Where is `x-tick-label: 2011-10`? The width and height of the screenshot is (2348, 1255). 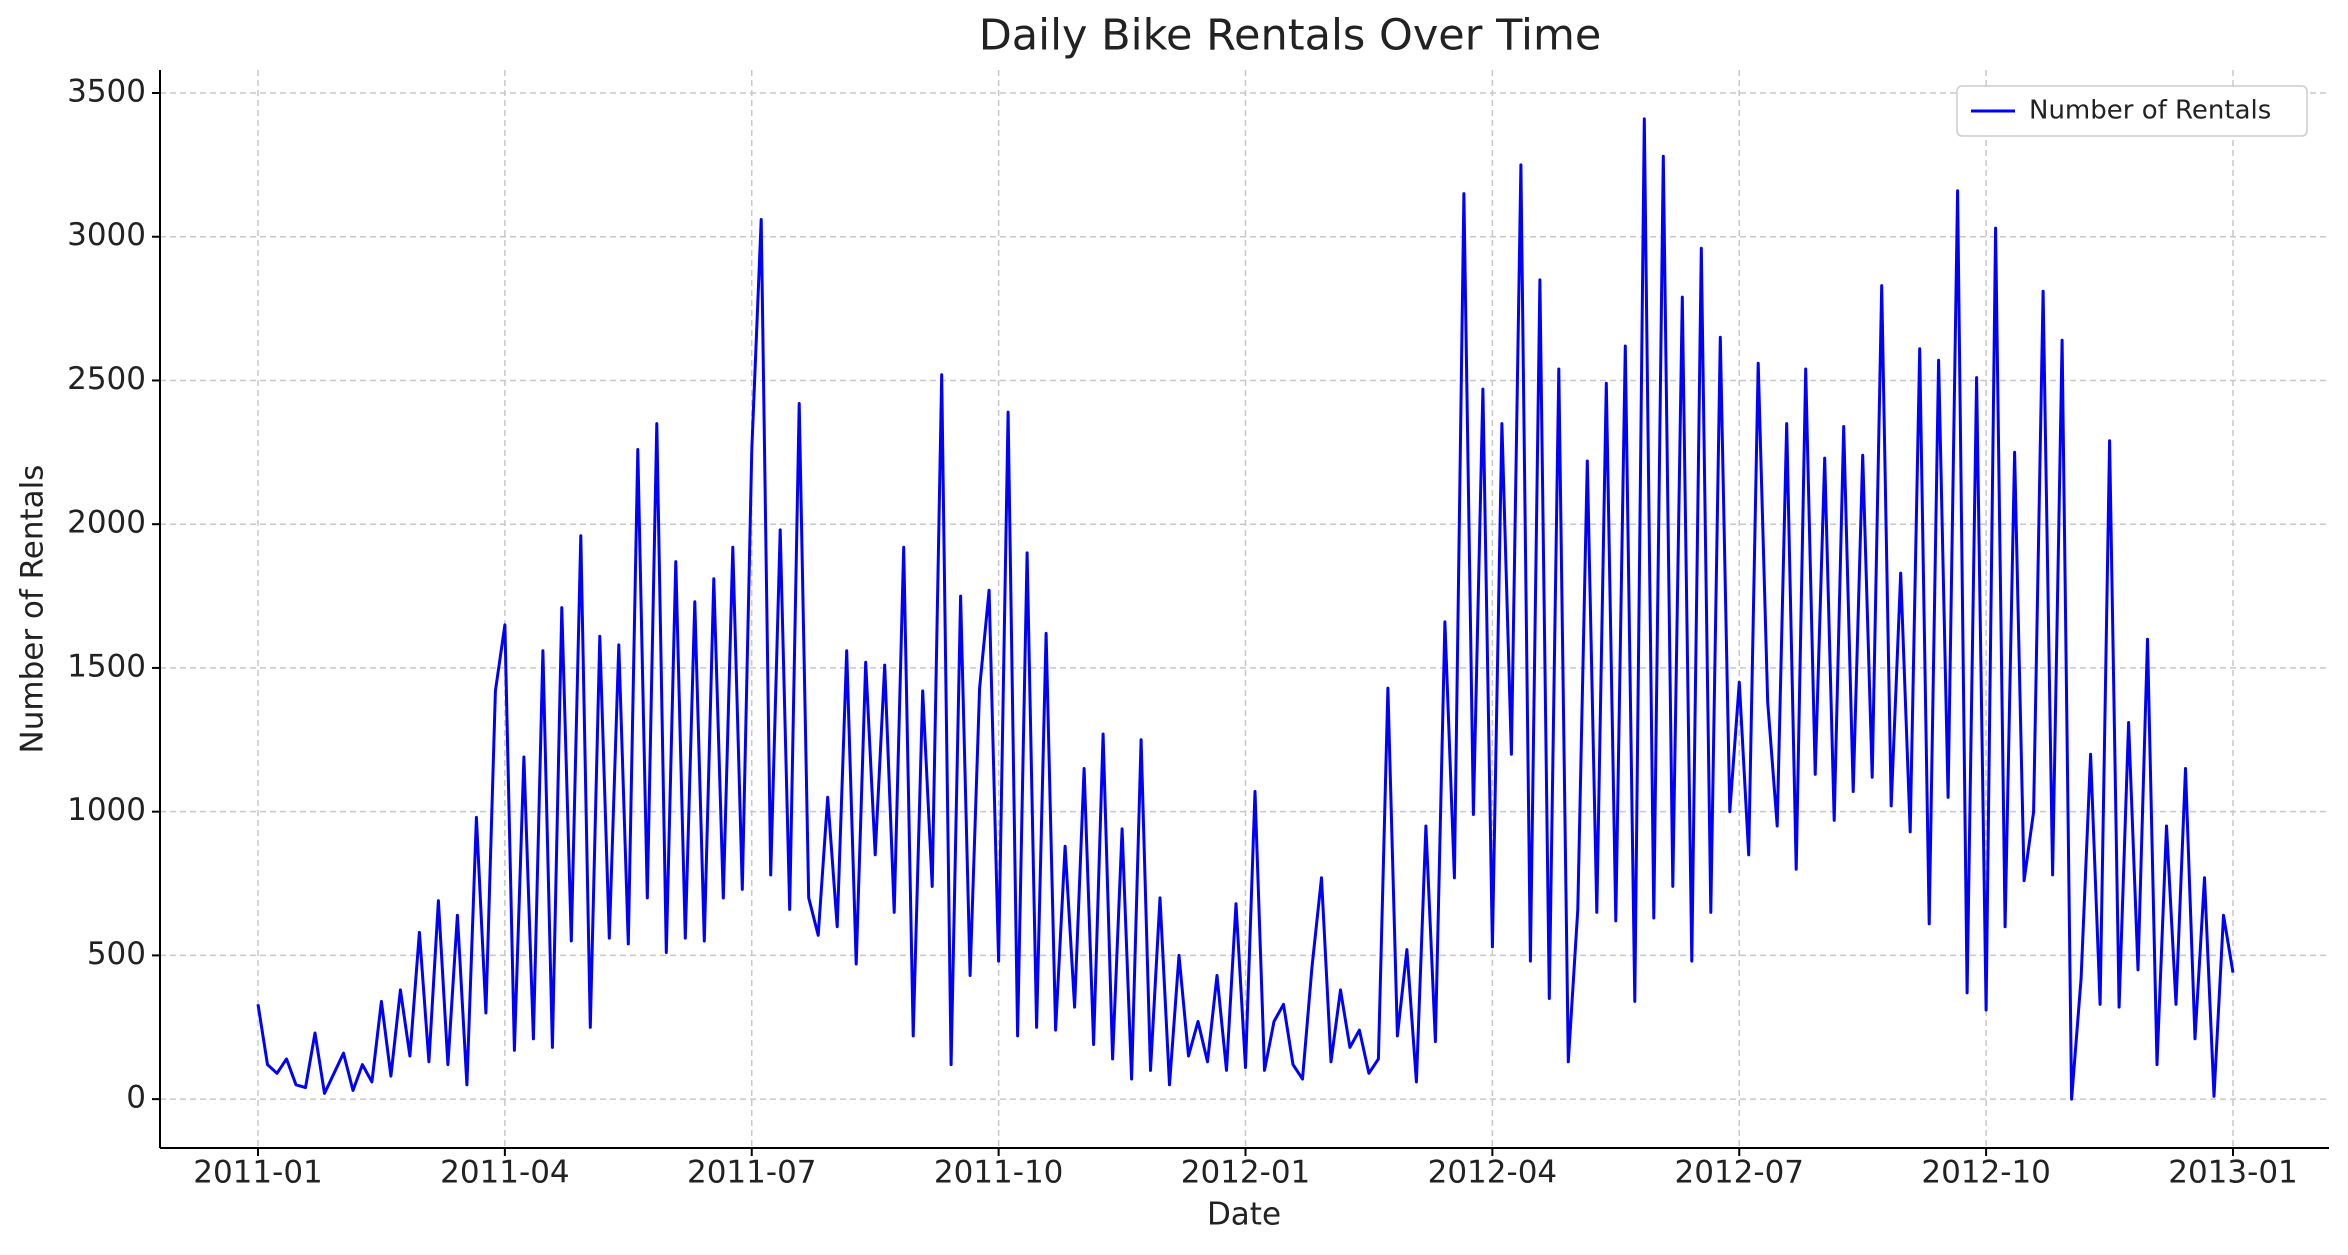
x-tick-label: 2011-10 is located at coordinates (999, 1173).